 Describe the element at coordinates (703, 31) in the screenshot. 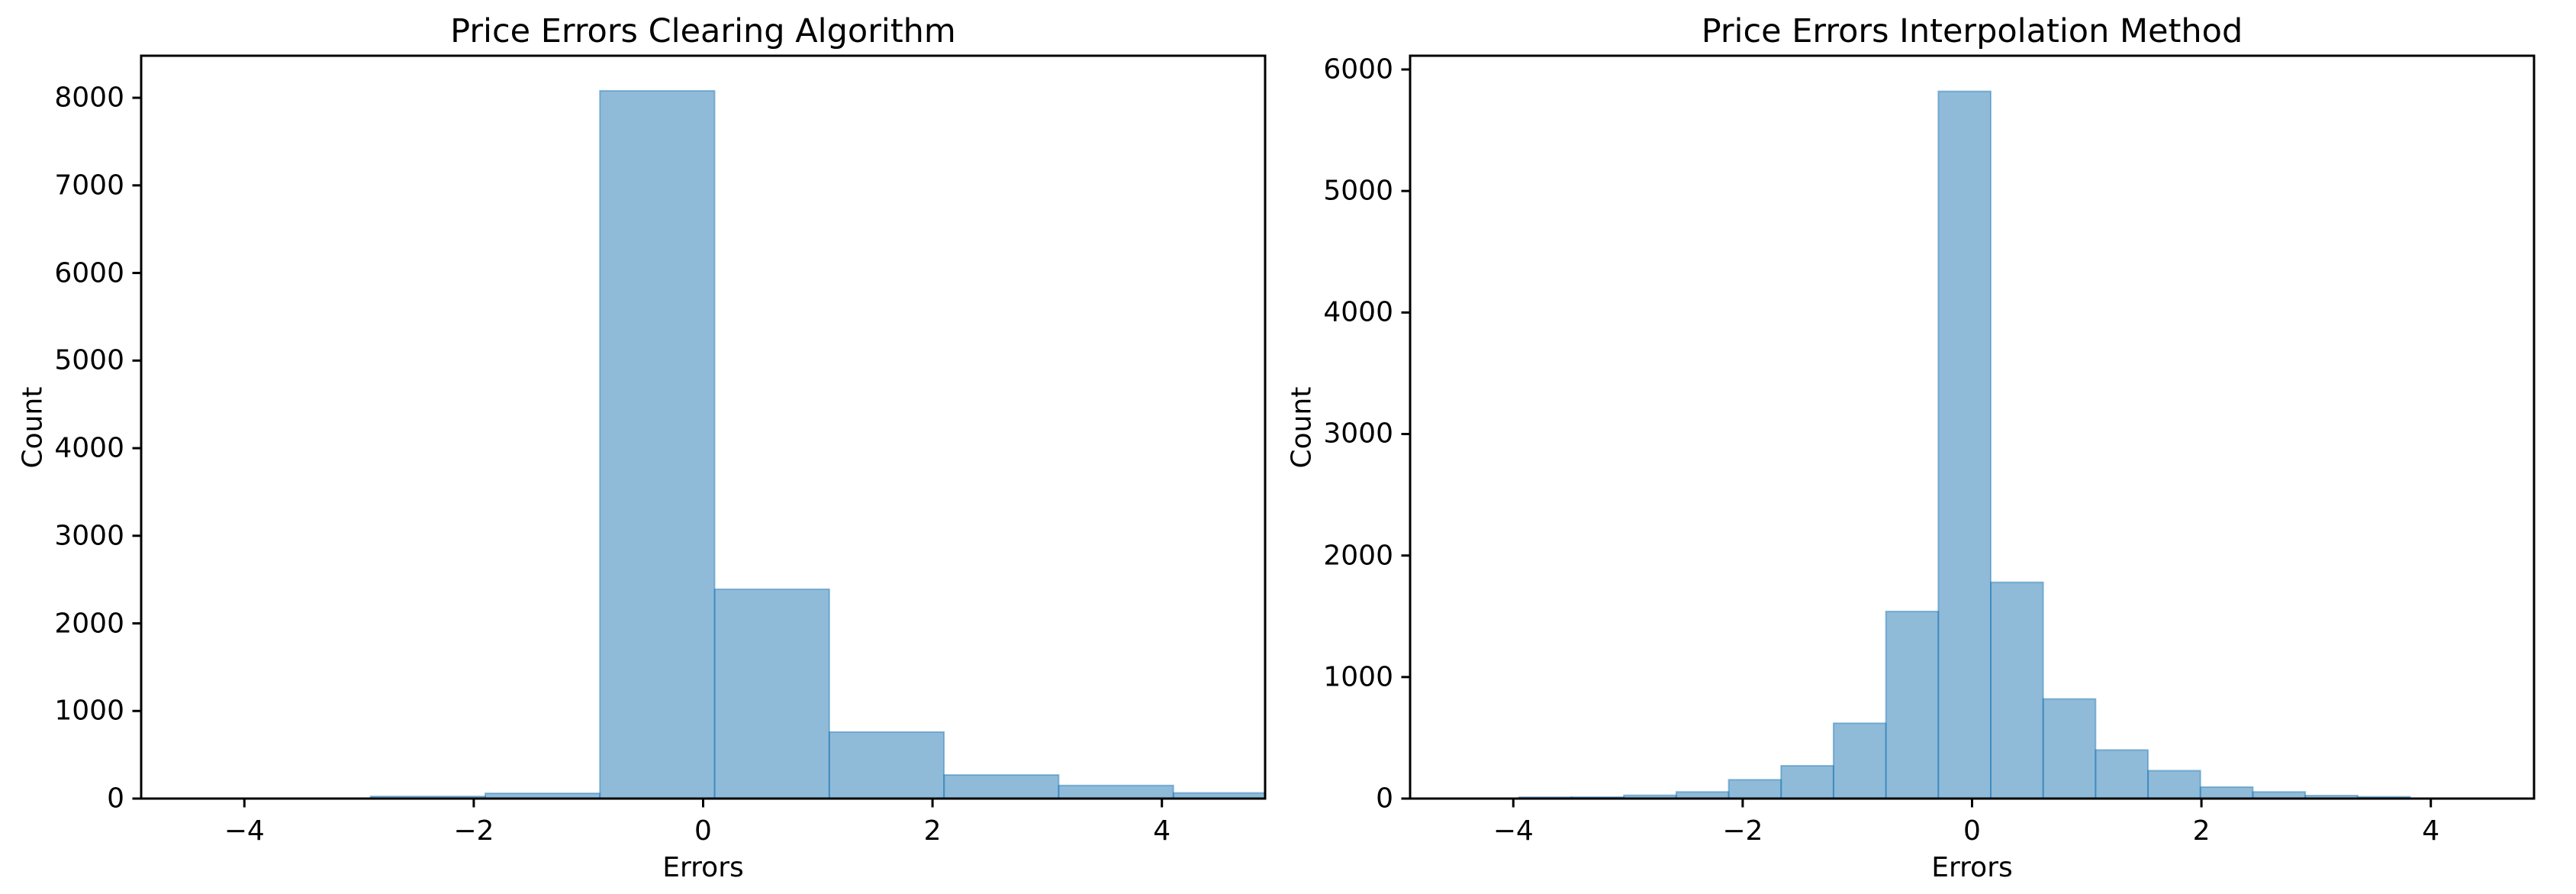

I see `chart-title: Price Errors Clearing Algorithm` at that location.